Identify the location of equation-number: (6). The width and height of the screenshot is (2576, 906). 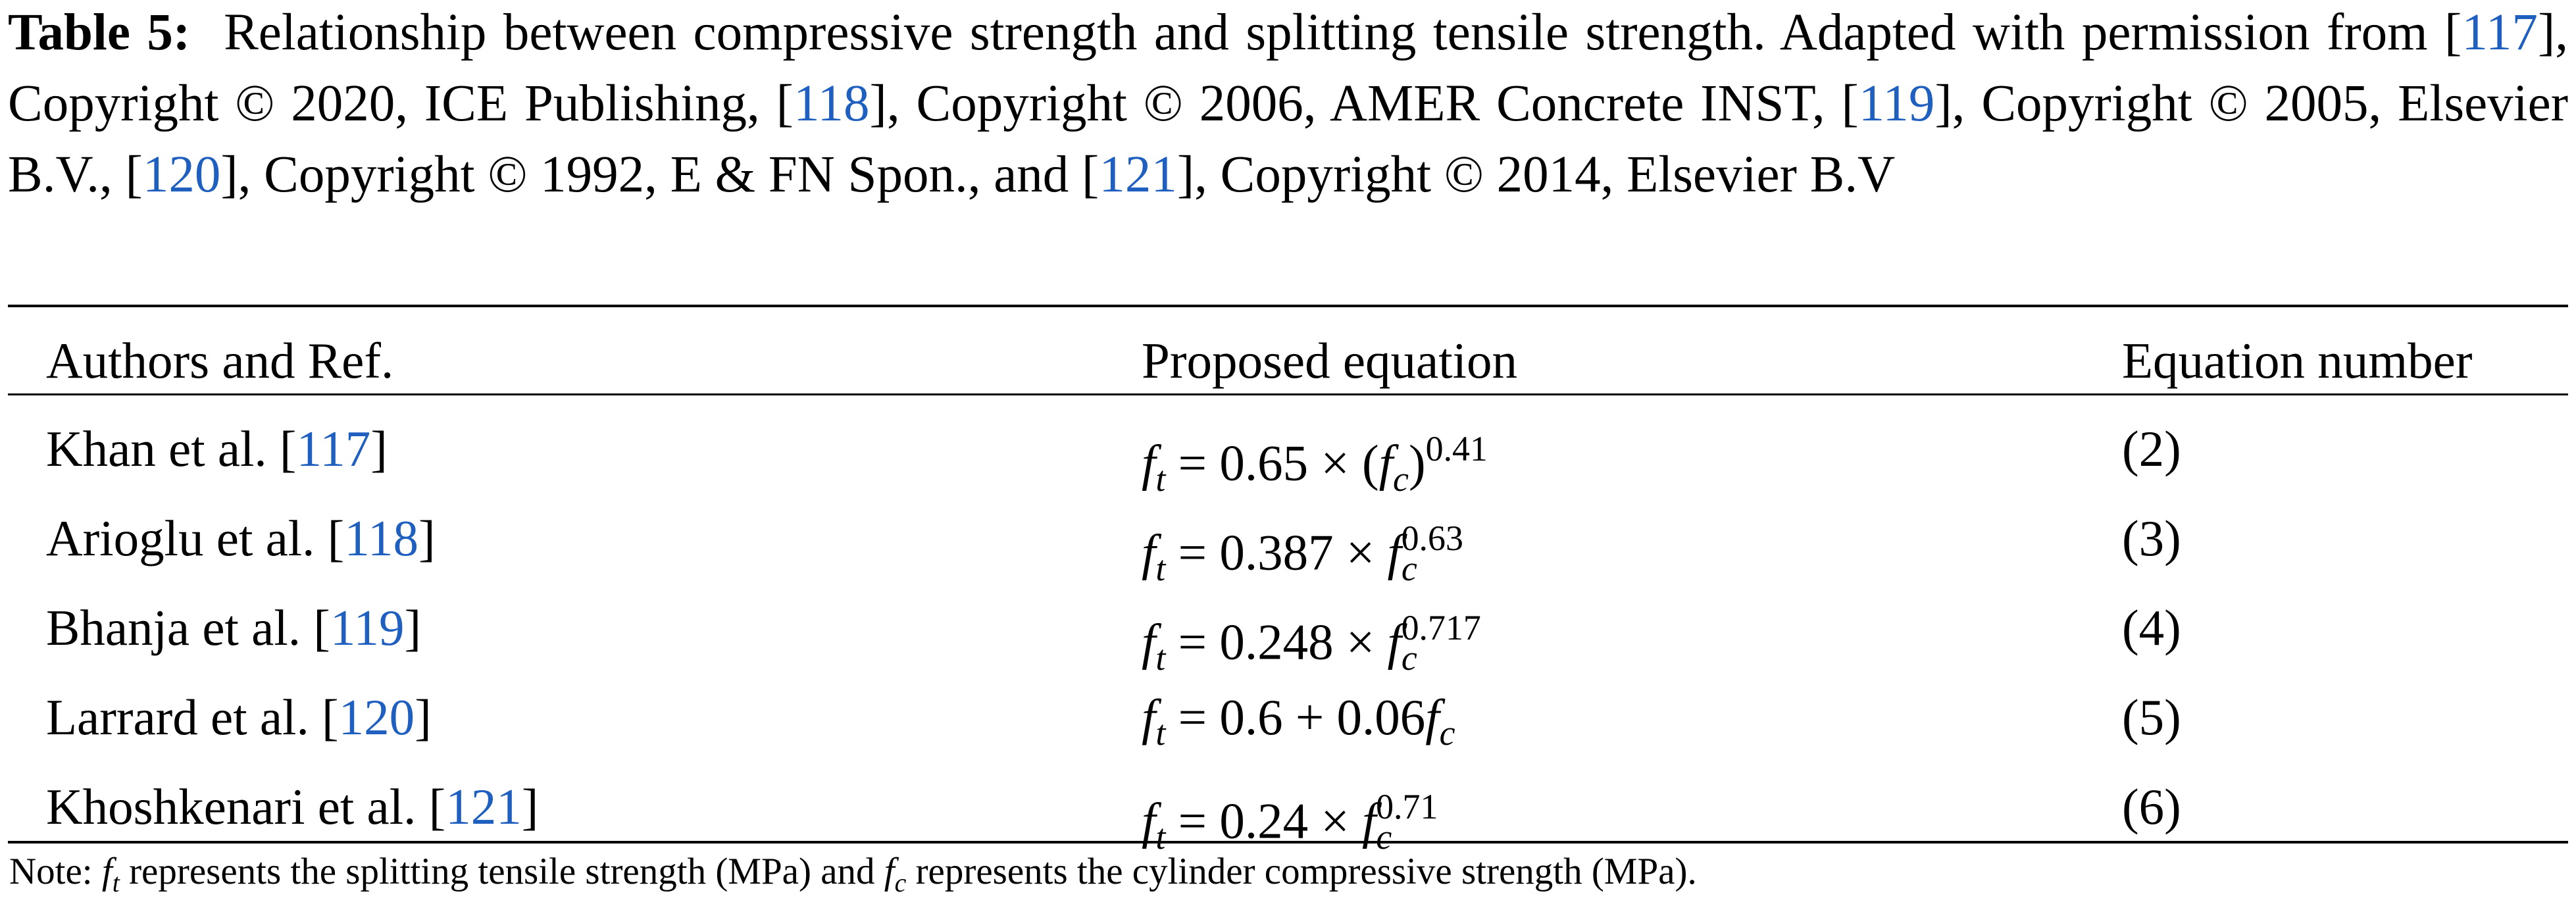
(2151, 806).